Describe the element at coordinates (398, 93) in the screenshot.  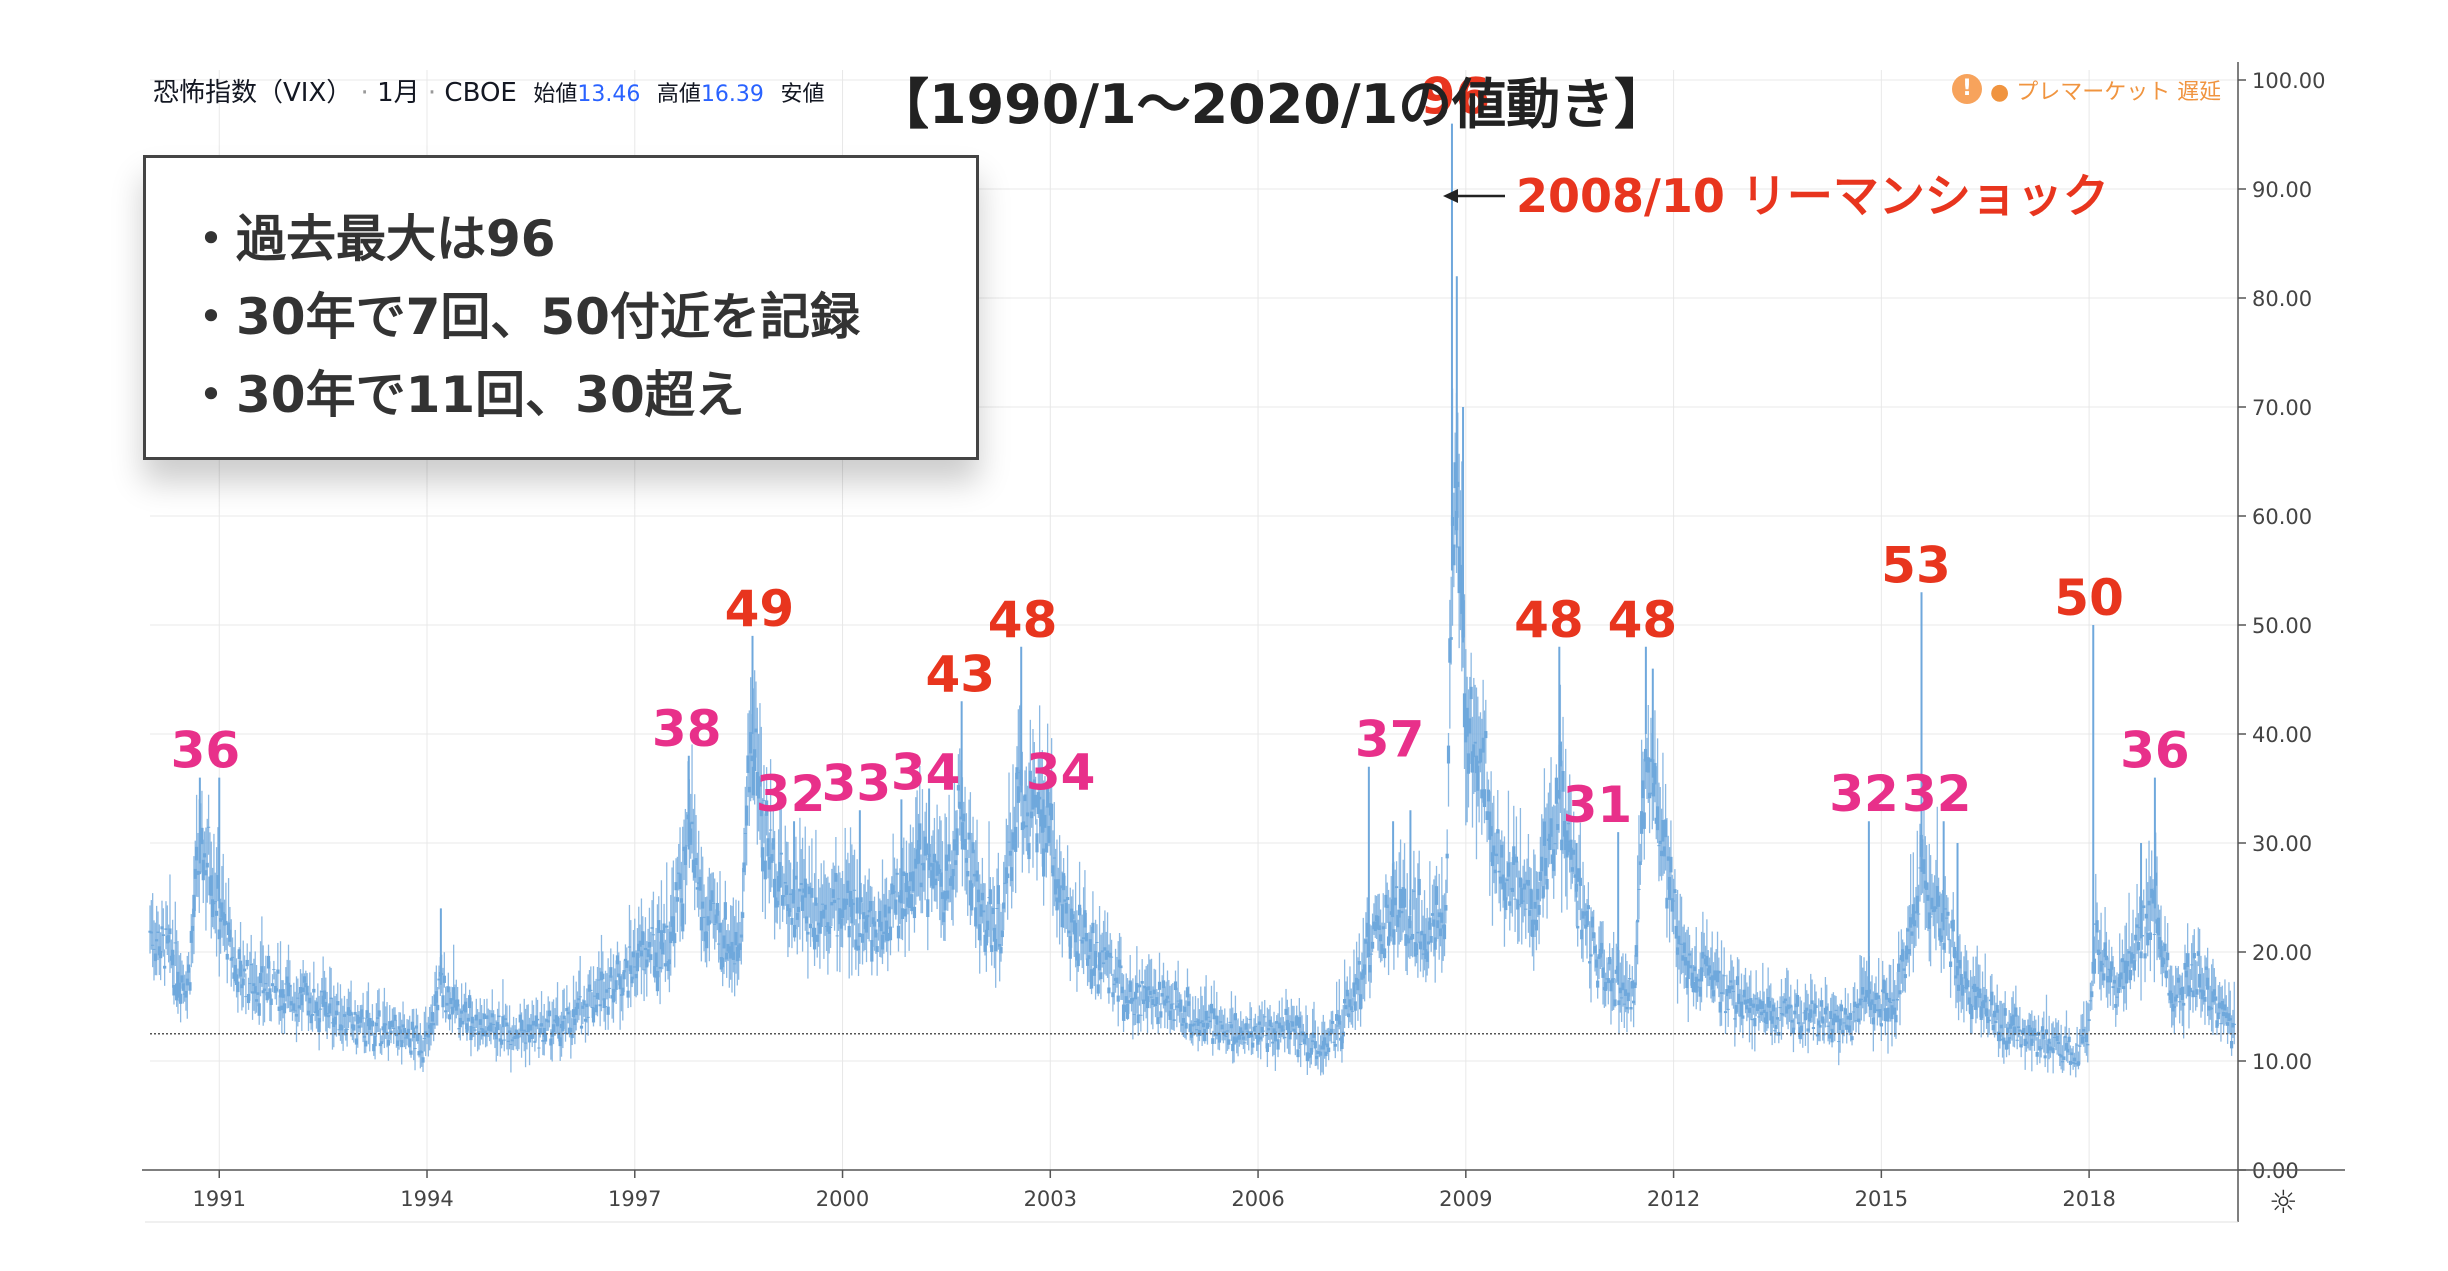
I see `interval: 1月` at that location.